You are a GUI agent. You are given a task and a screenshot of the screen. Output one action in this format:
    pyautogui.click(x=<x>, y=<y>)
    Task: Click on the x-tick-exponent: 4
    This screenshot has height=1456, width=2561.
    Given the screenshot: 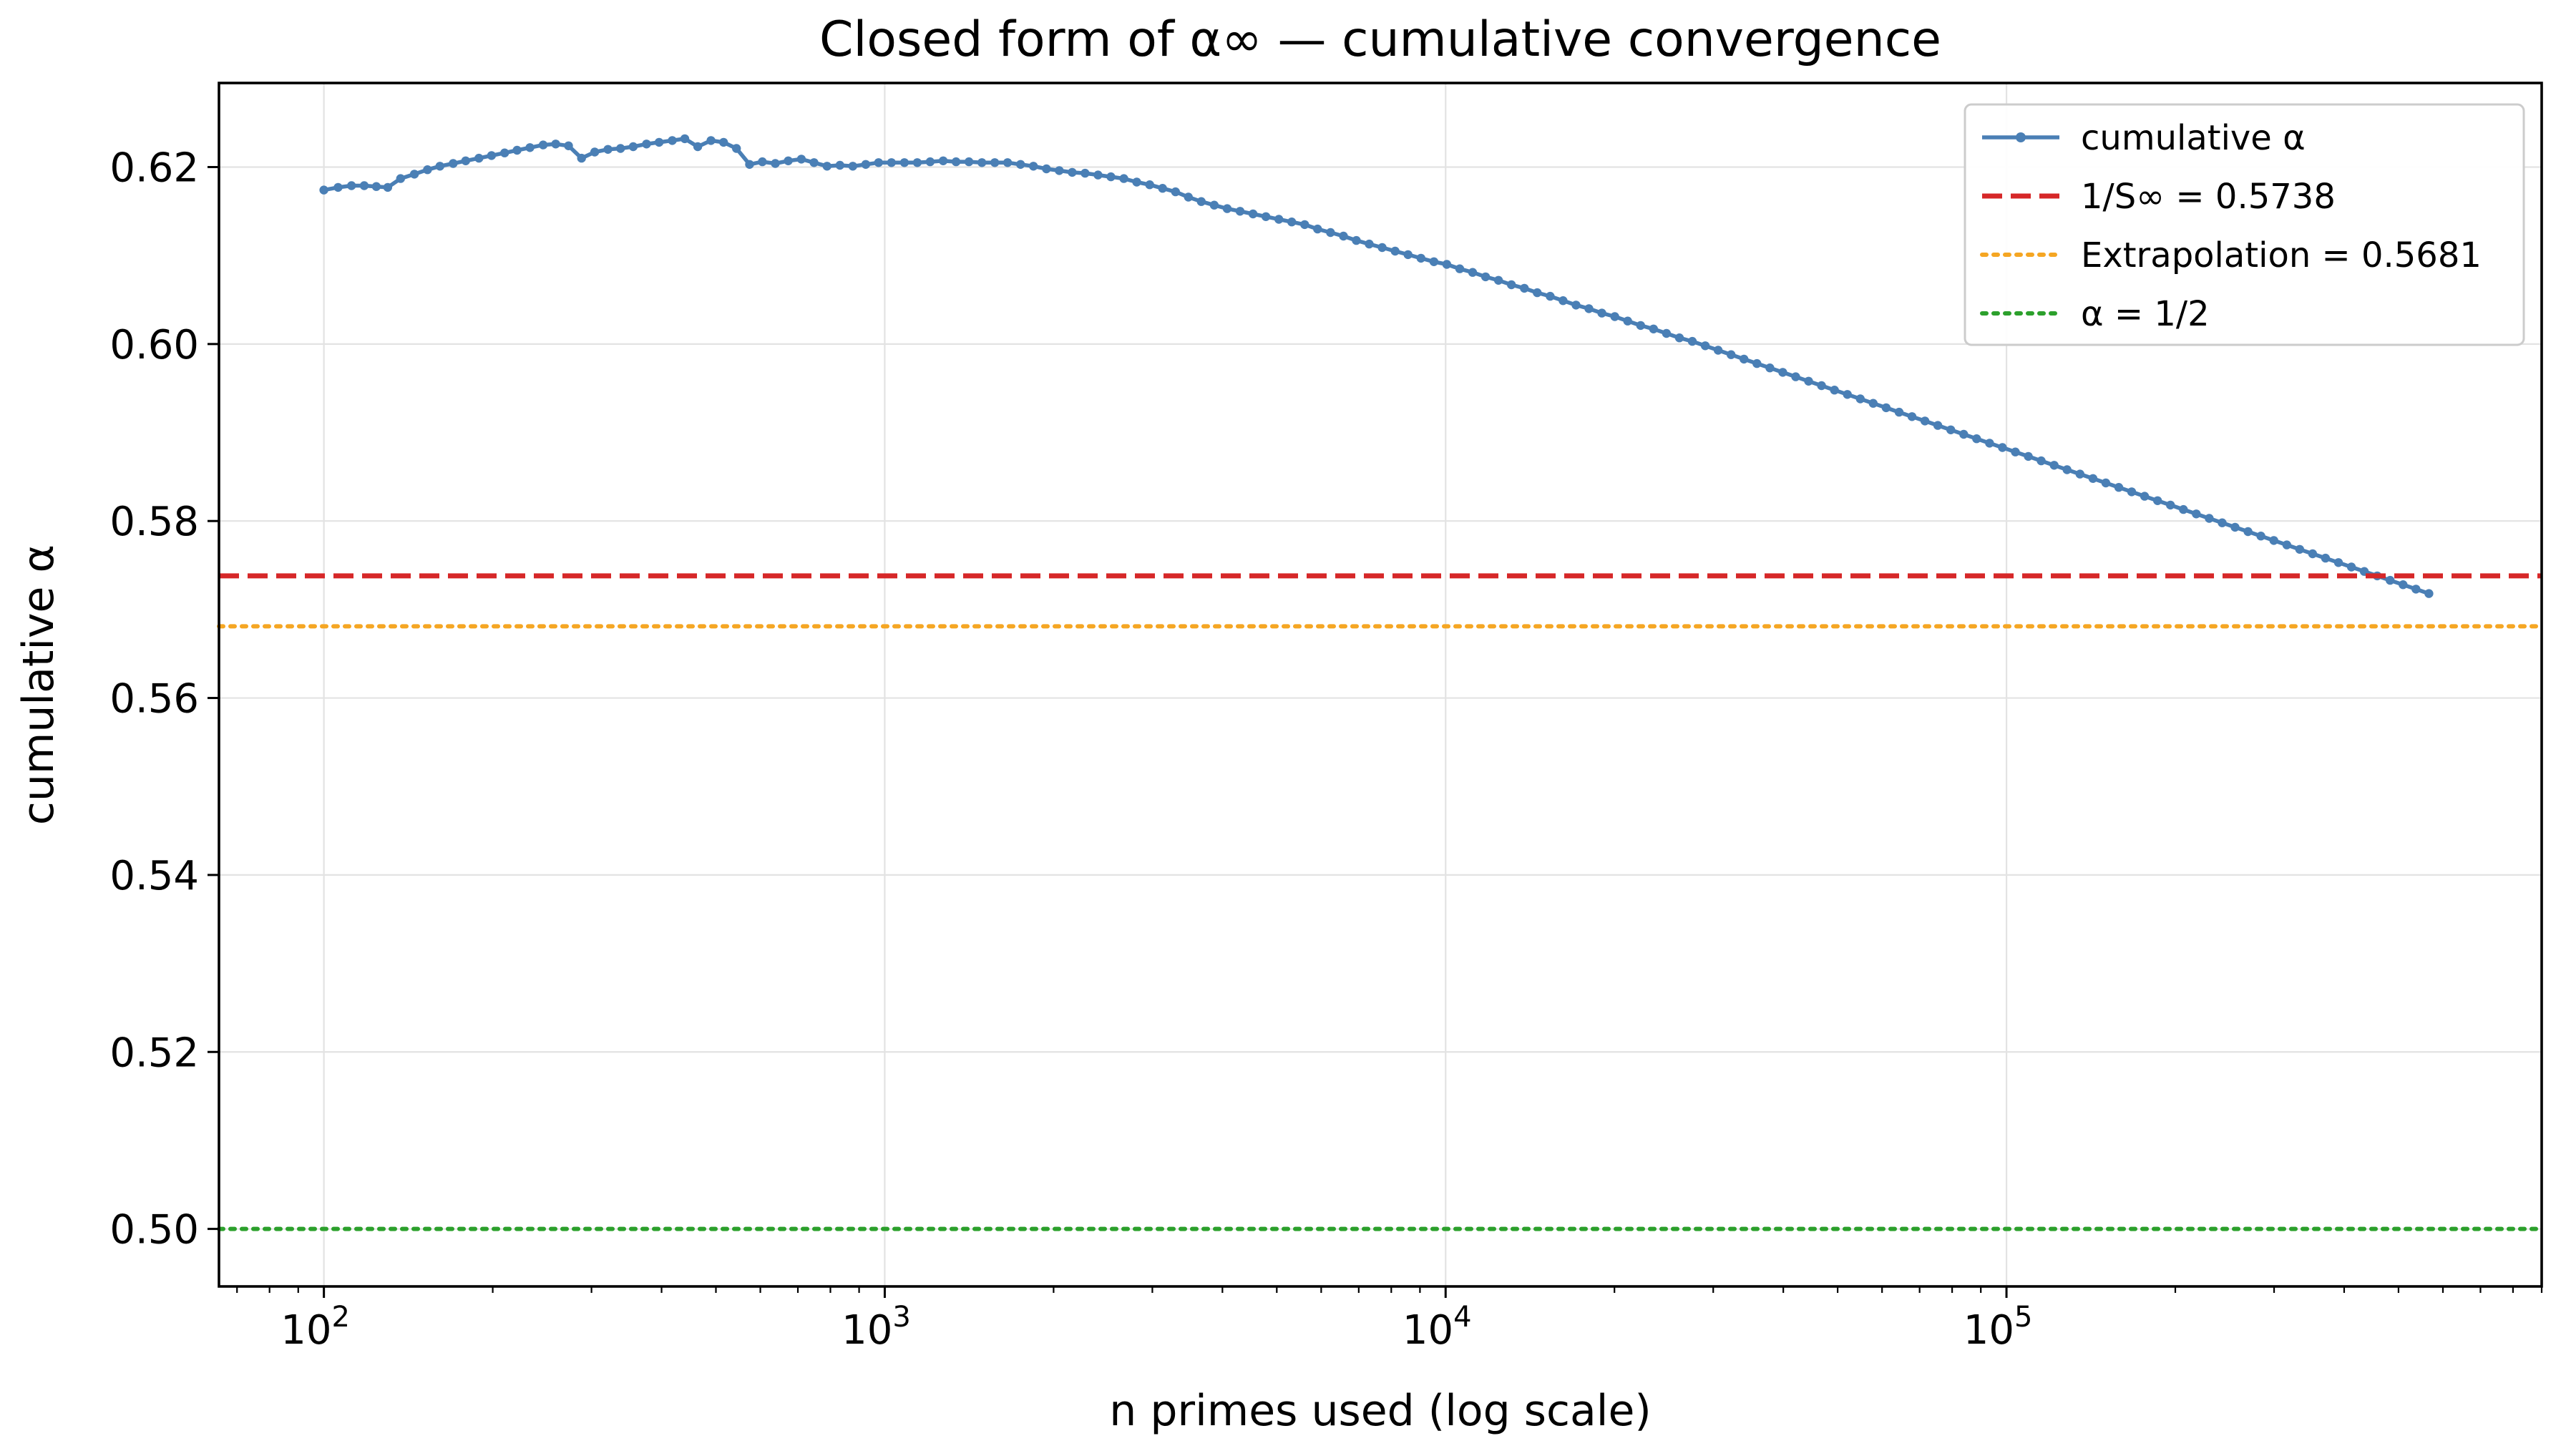 What is the action you would take?
    pyautogui.click(x=1462, y=1317)
    